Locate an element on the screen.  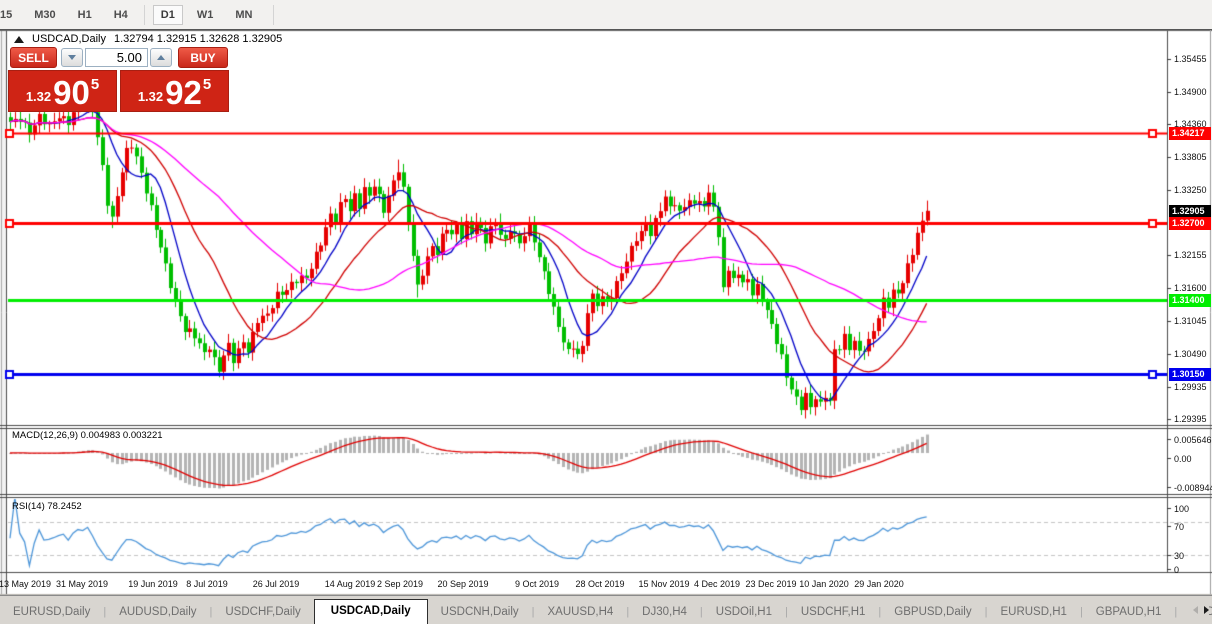
tab-gbpusd-daily: GBPUSD,Daily is located at coordinates (933, 612).